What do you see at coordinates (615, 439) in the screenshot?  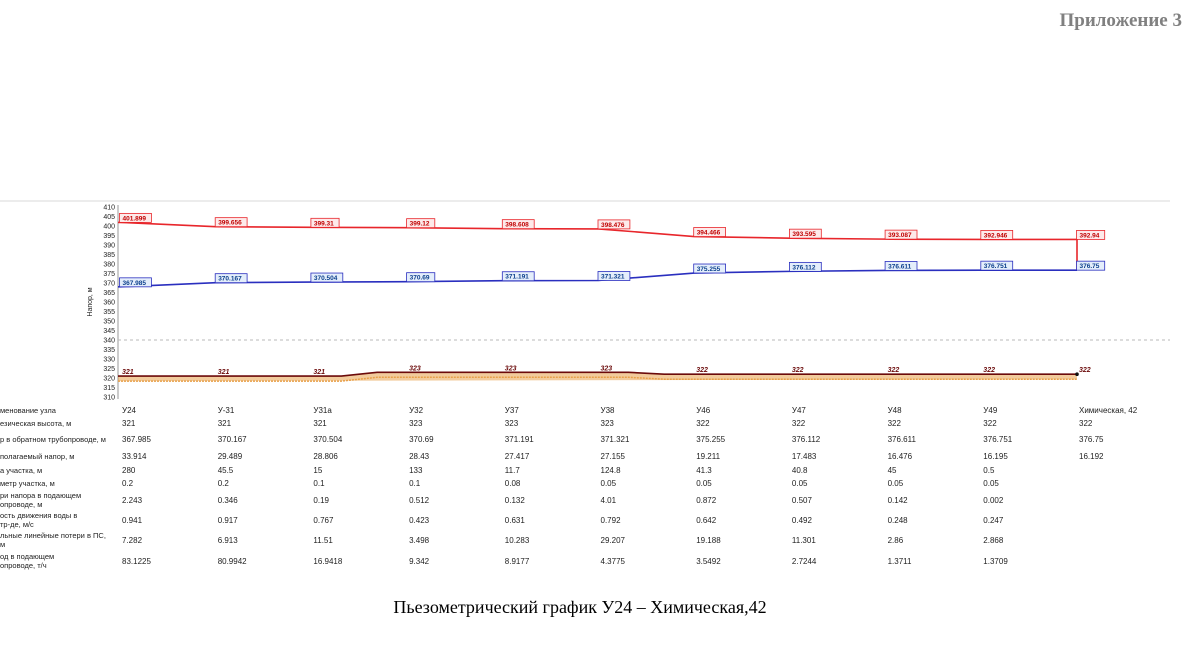 I see `table-cell: 371.321` at bounding box center [615, 439].